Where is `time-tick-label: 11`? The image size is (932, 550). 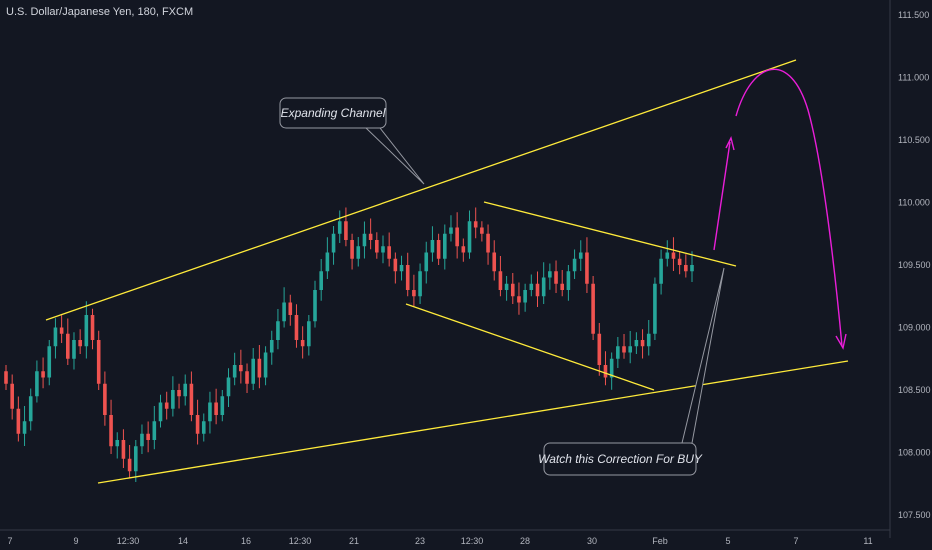
time-tick-label: 11 is located at coordinates (867, 541).